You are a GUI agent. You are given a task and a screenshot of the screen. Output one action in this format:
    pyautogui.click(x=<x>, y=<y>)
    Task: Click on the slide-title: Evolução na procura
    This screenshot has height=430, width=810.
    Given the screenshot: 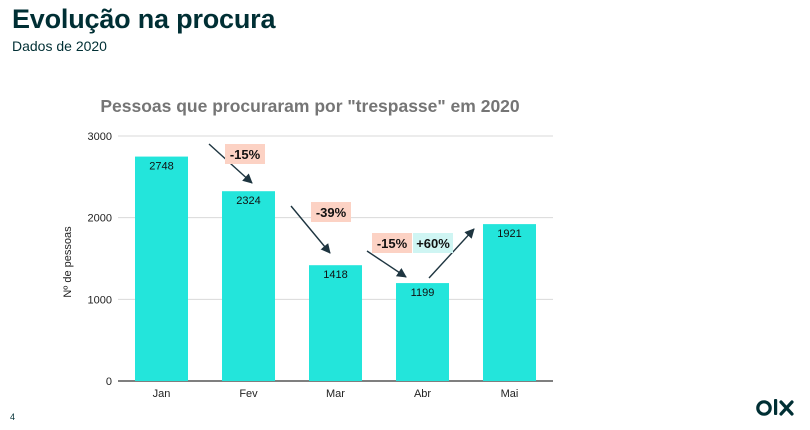 What is the action you would take?
    pyautogui.click(x=144, y=19)
    